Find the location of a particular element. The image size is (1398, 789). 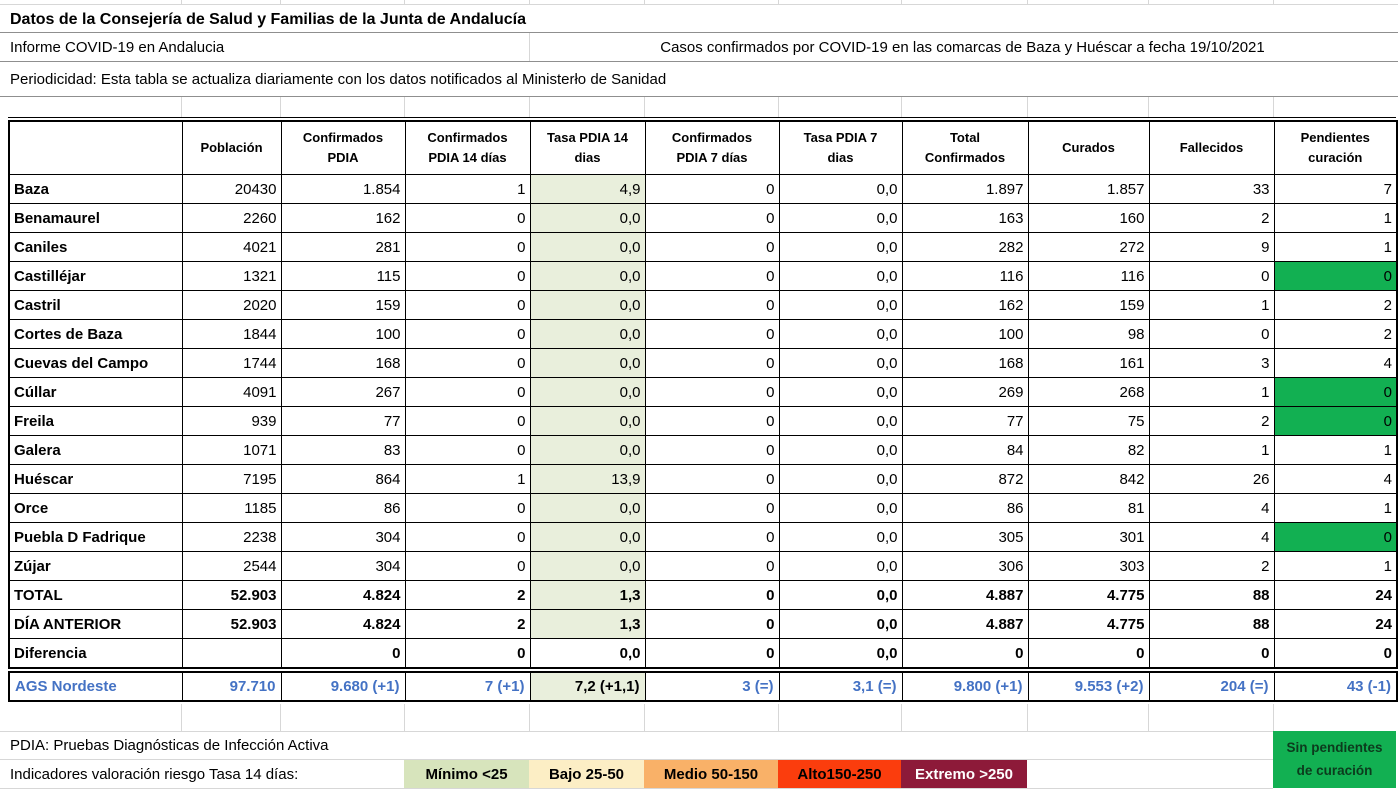

value-cell: 1185 is located at coordinates (231, 508).